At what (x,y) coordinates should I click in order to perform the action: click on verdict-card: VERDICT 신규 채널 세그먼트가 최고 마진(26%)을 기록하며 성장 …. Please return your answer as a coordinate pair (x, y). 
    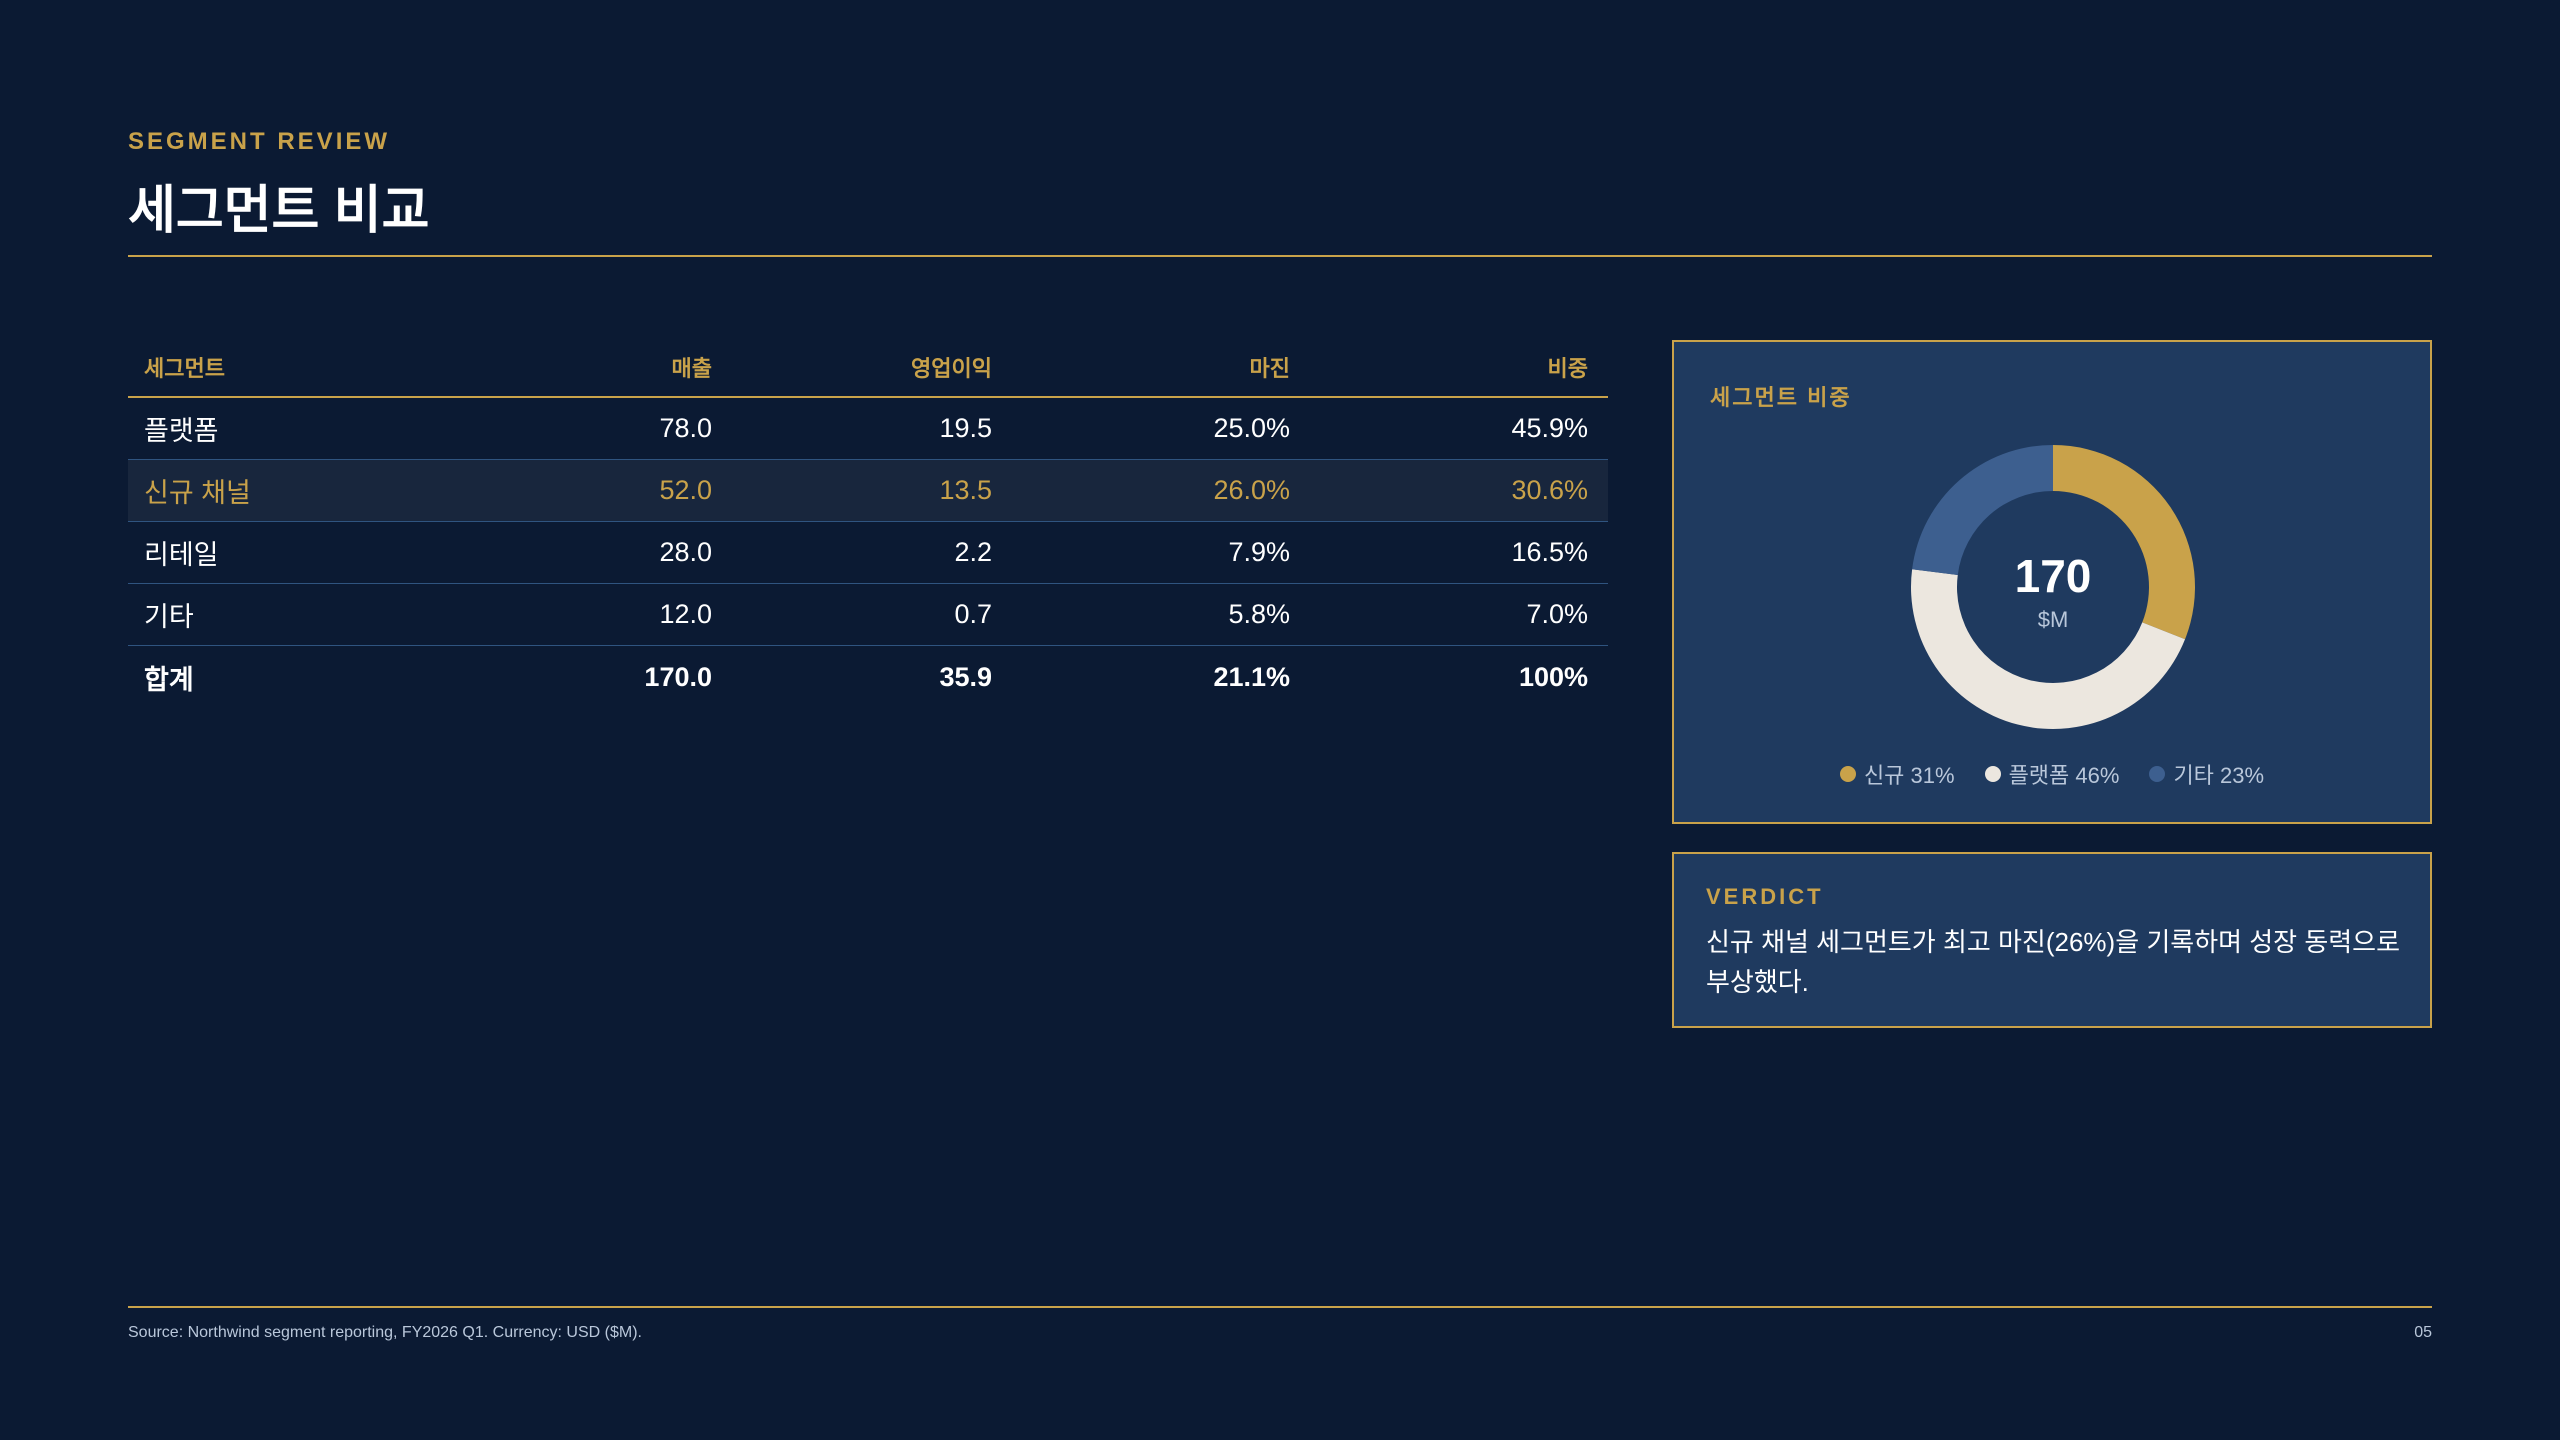
    Looking at the image, I should click on (2052, 940).